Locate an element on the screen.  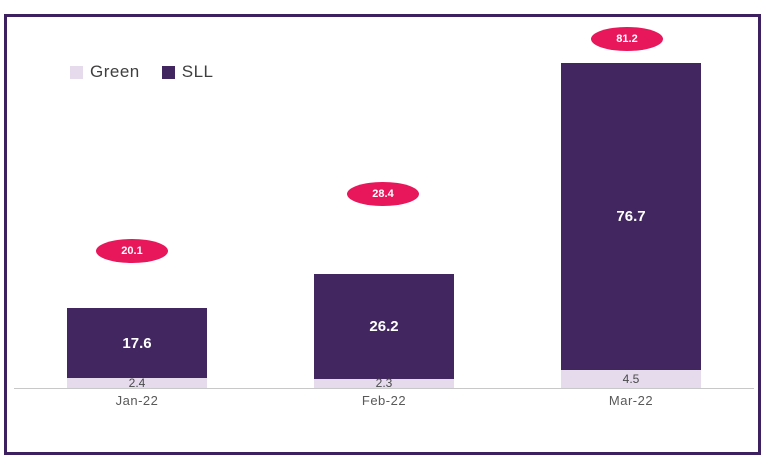
total-badge-value: 81.2 is located at coordinates (627, 39).